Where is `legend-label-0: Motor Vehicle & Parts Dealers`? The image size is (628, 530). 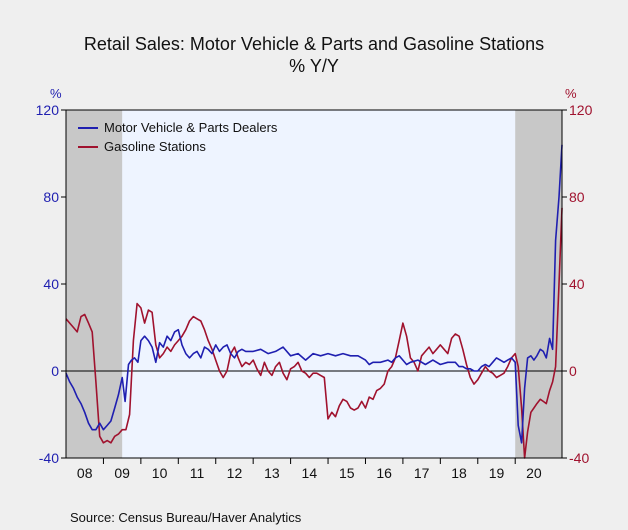 legend-label-0: Motor Vehicle & Parts Dealers is located at coordinates (191, 127).